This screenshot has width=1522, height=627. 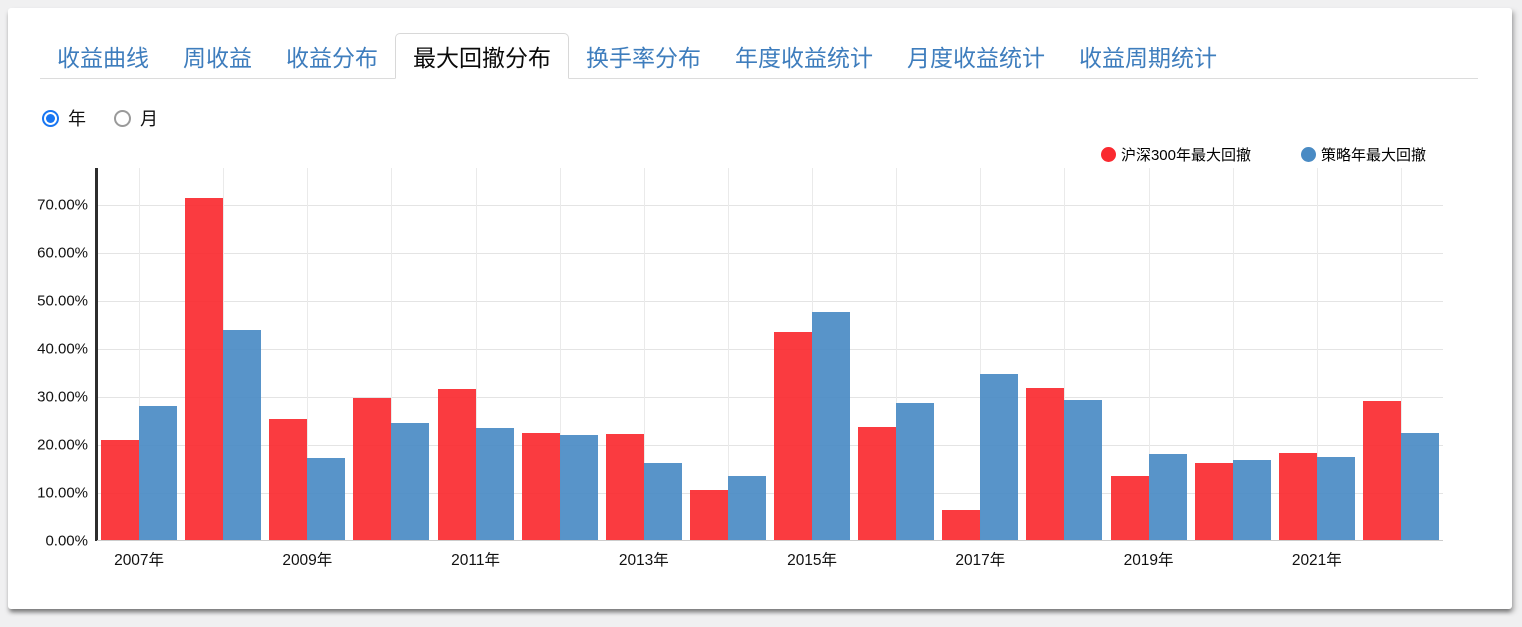 What do you see at coordinates (812, 560) in the screenshot?
I see `x-axis-tick-label: 2015年` at bounding box center [812, 560].